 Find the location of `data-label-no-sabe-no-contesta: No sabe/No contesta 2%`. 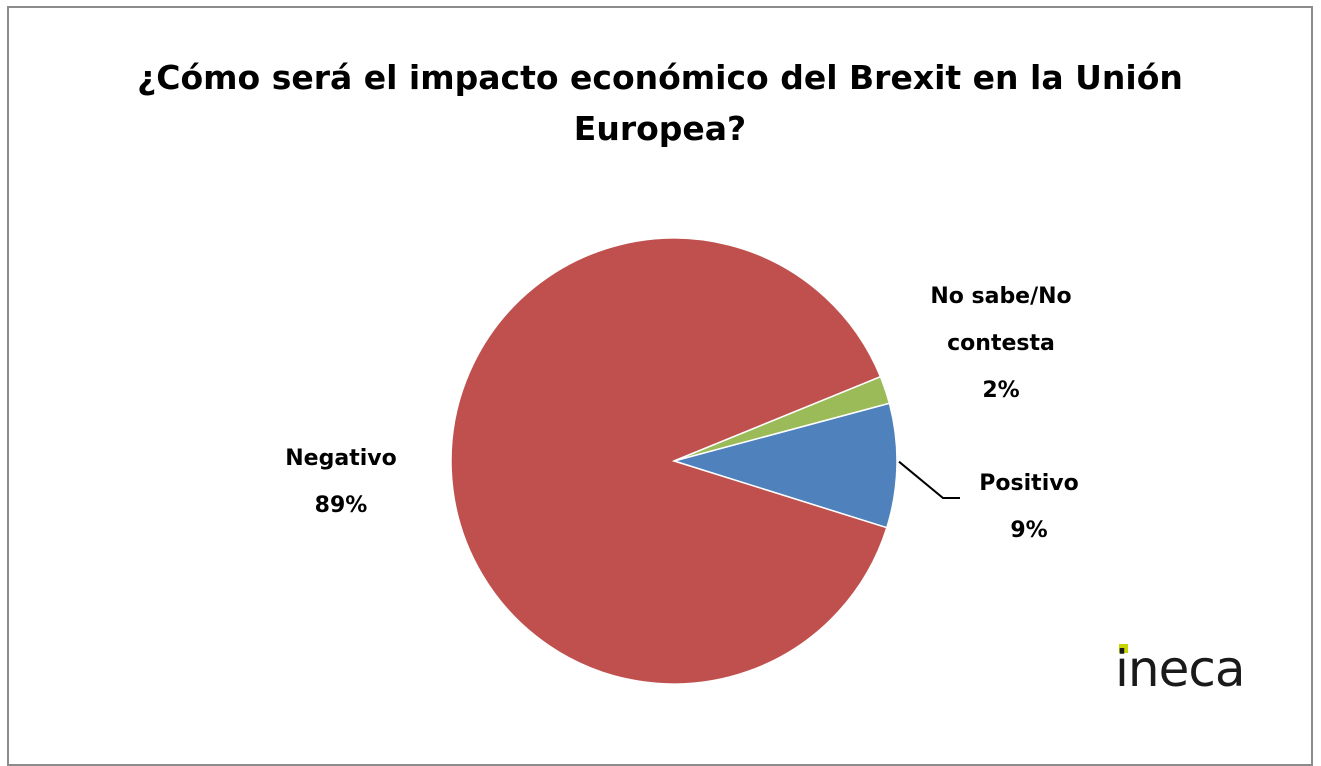

data-label-no-sabe-no-contesta: No sabe/No contesta 2% is located at coordinates (1000, 343).